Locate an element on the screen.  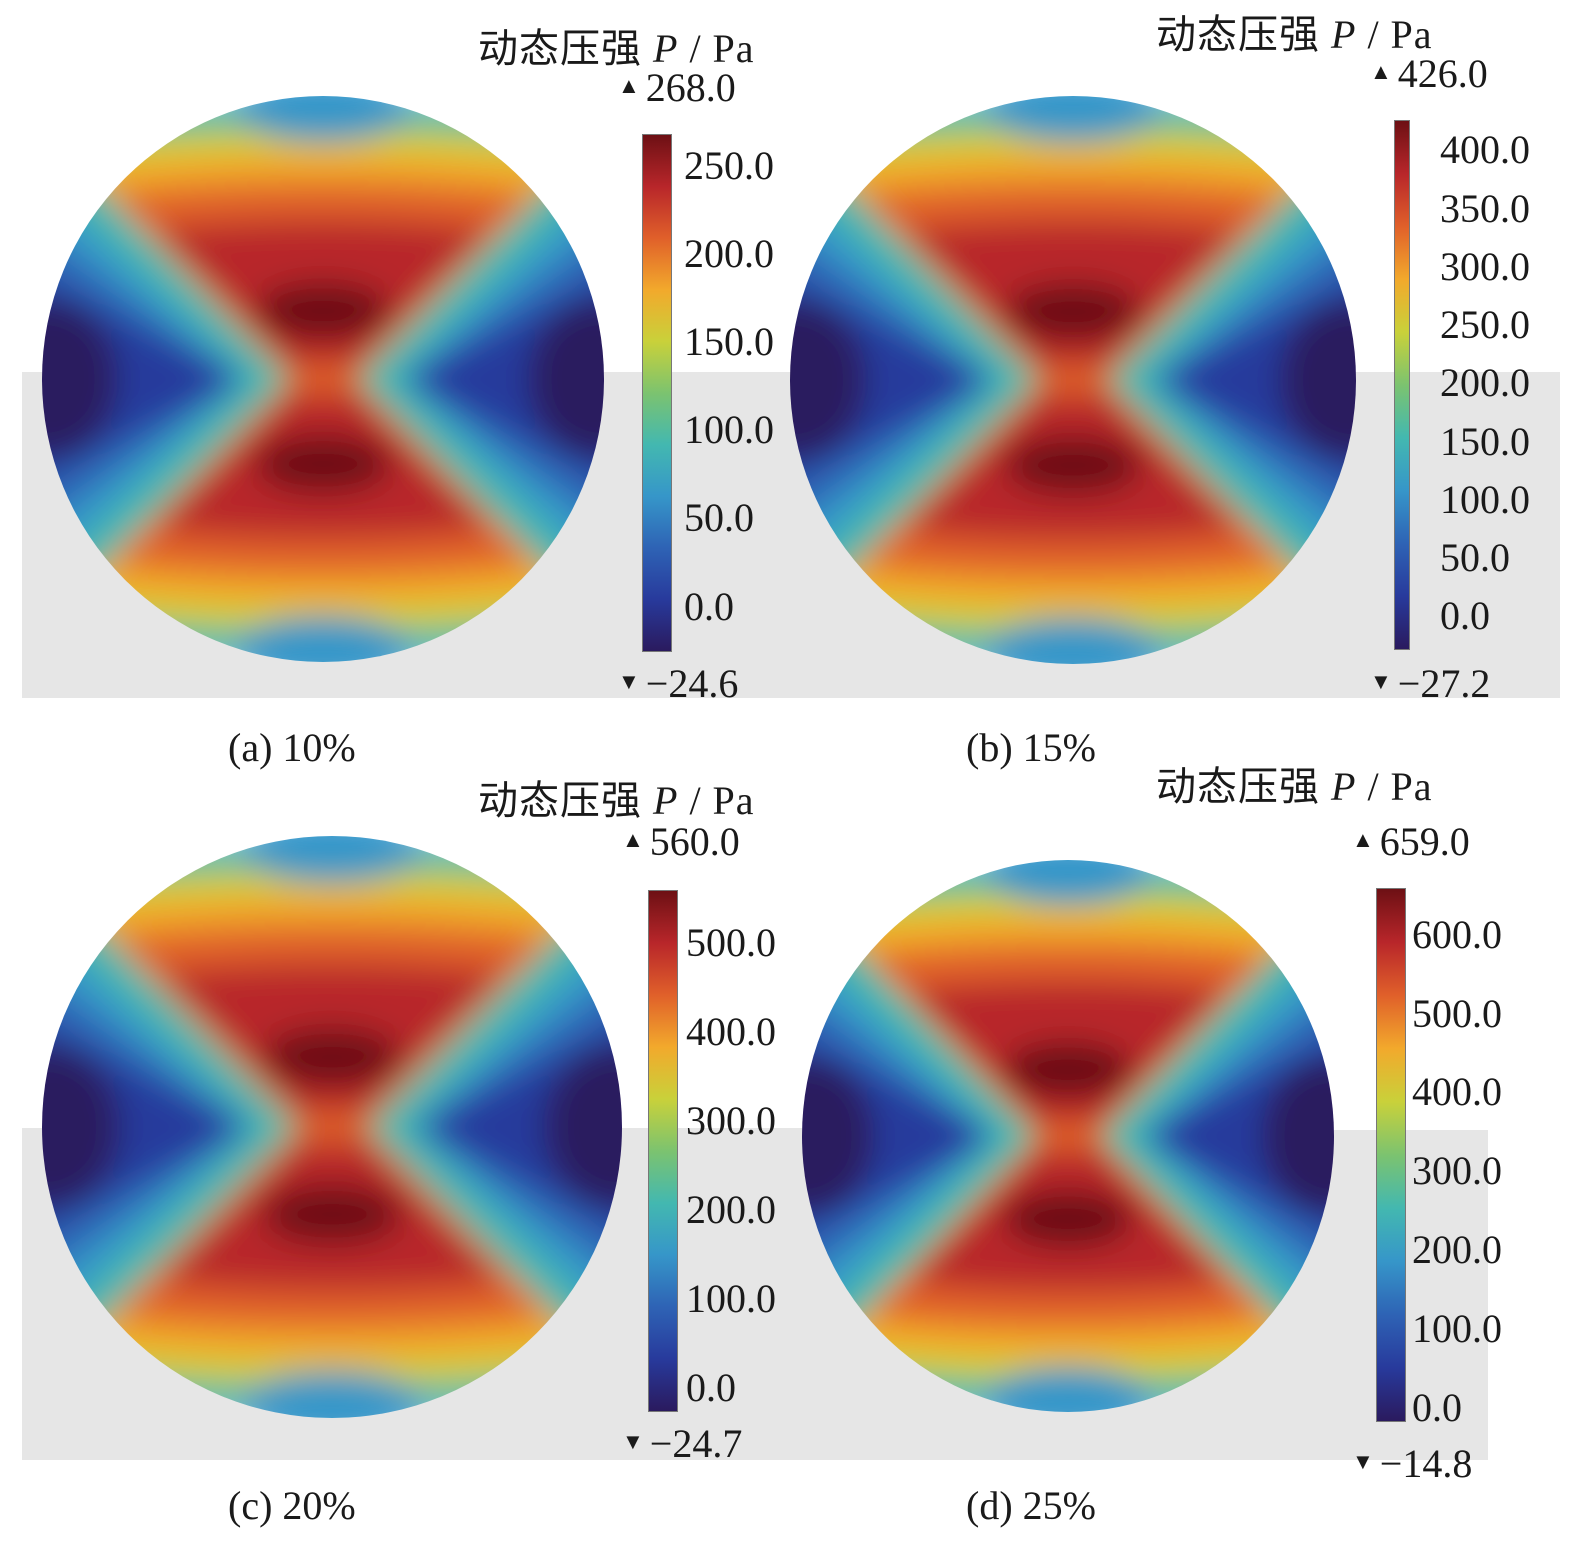
panel-b-caption: (b) 15% is located at coordinates (1031, 747).